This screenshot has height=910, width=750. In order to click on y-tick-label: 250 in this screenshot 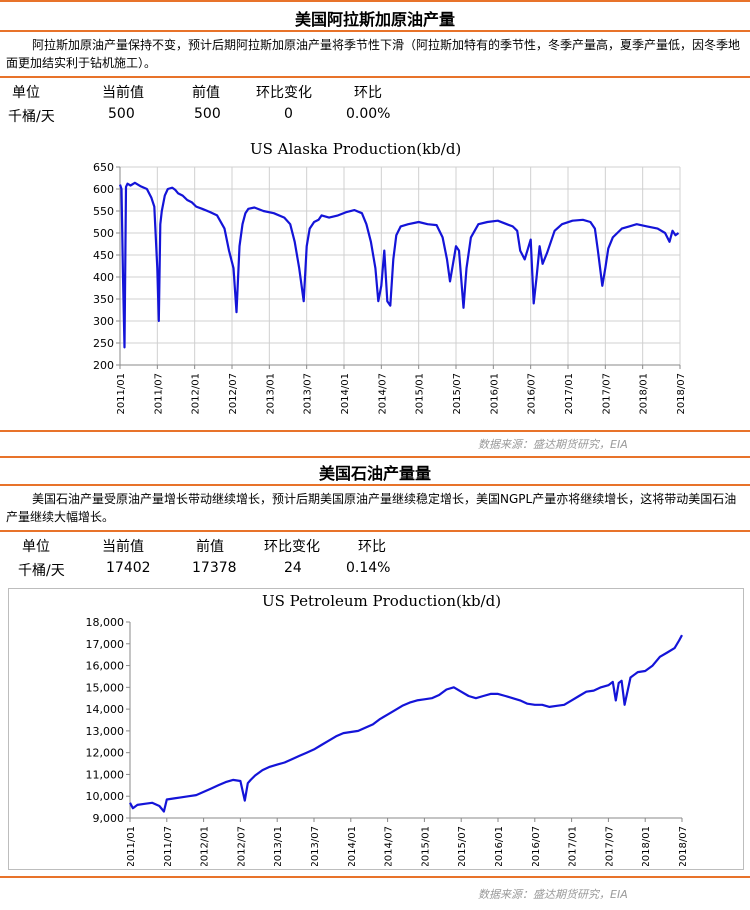, I will do `click(103, 343)`.